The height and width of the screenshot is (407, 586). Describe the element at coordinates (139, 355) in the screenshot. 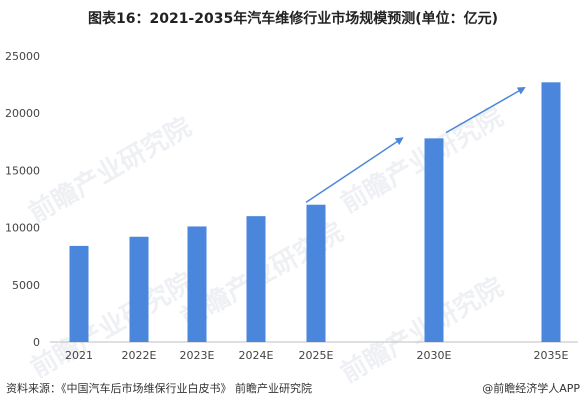

I see `x-tick-label: 2022E` at that location.